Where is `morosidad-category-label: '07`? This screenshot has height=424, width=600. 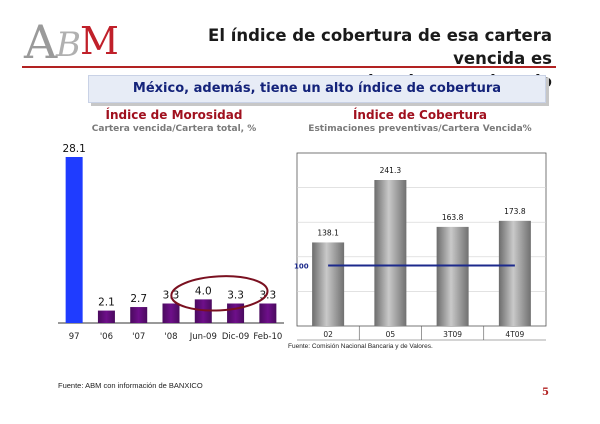
morosidad-category-label: '07 is located at coordinates (138, 337).